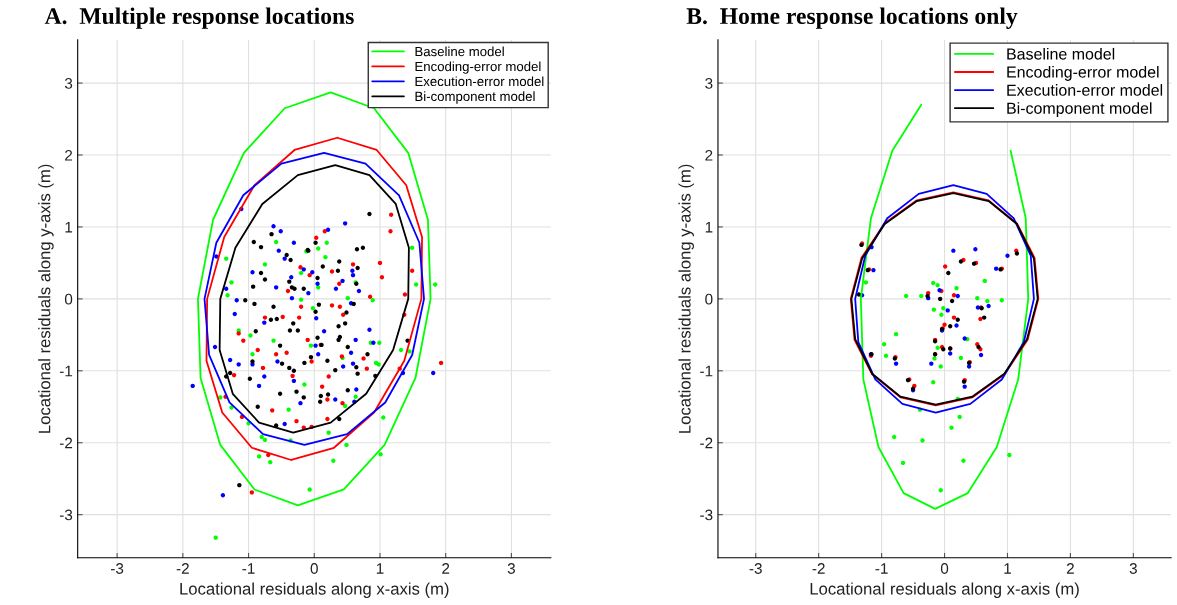  I want to click on chart-title: B. Home response locations only, so click(852, 18).